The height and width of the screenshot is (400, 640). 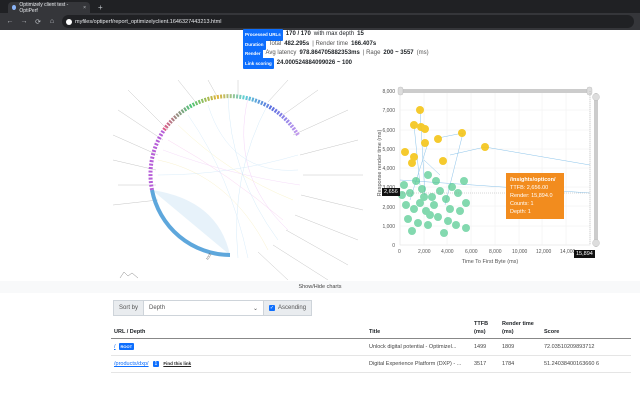 I want to click on duration-label: Total, so click(x=275, y=43).